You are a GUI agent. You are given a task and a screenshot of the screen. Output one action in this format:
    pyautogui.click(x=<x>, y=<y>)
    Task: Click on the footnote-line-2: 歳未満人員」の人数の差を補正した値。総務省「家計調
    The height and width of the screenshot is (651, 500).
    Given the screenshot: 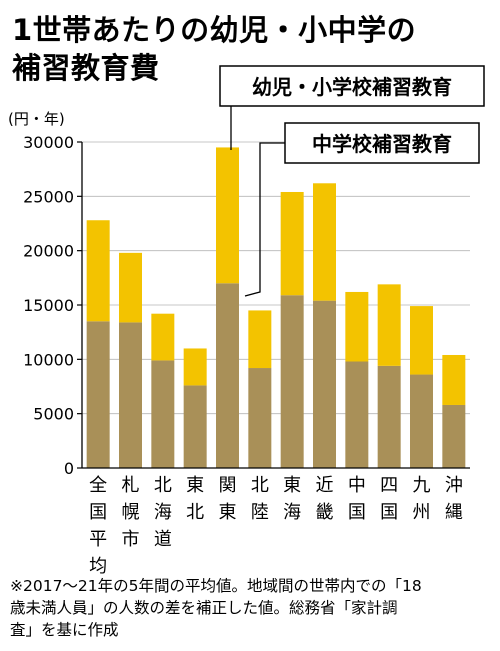 What is the action you would take?
    pyautogui.click(x=204, y=608)
    